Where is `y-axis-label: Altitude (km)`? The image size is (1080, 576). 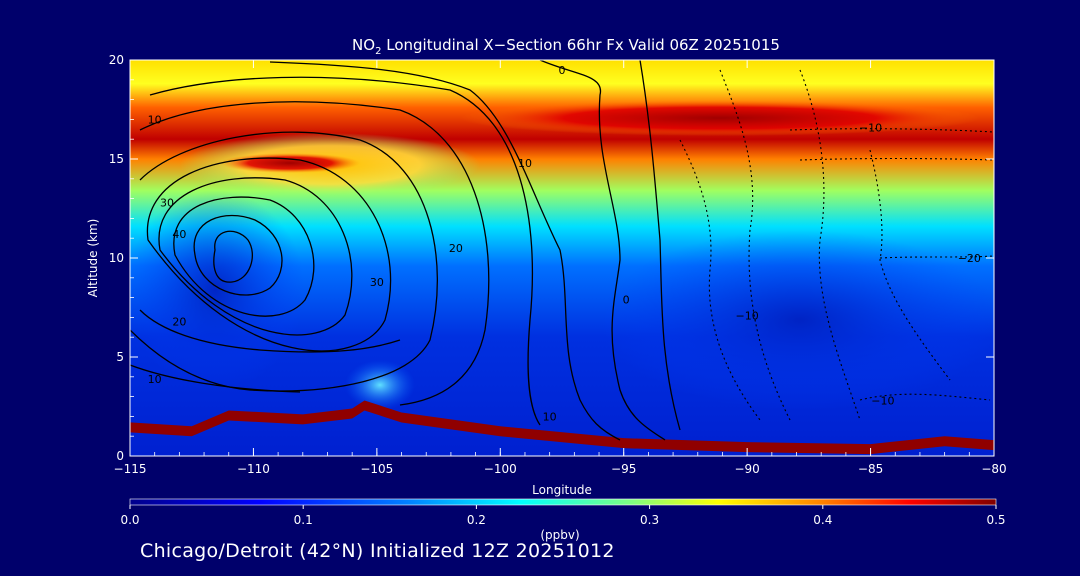 y-axis-label: Altitude (km) is located at coordinates (93, 258).